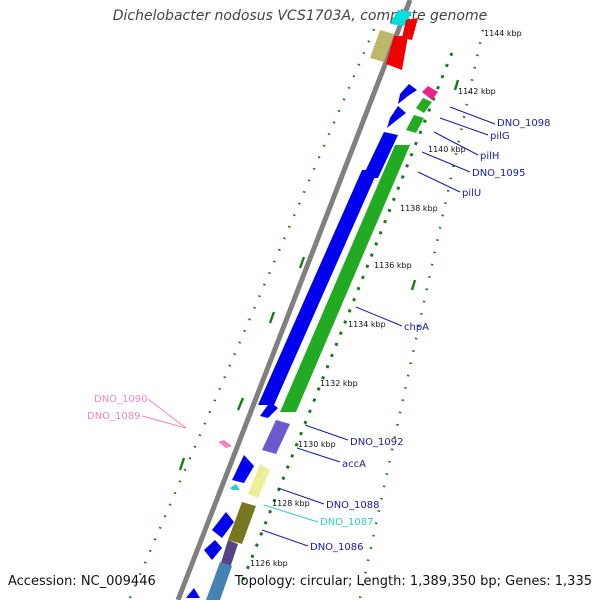 The width and height of the screenshot is (600, 600). Describe the element at coordinates (276, 437) in the screenshot. I see `feature-lavender` at that location.